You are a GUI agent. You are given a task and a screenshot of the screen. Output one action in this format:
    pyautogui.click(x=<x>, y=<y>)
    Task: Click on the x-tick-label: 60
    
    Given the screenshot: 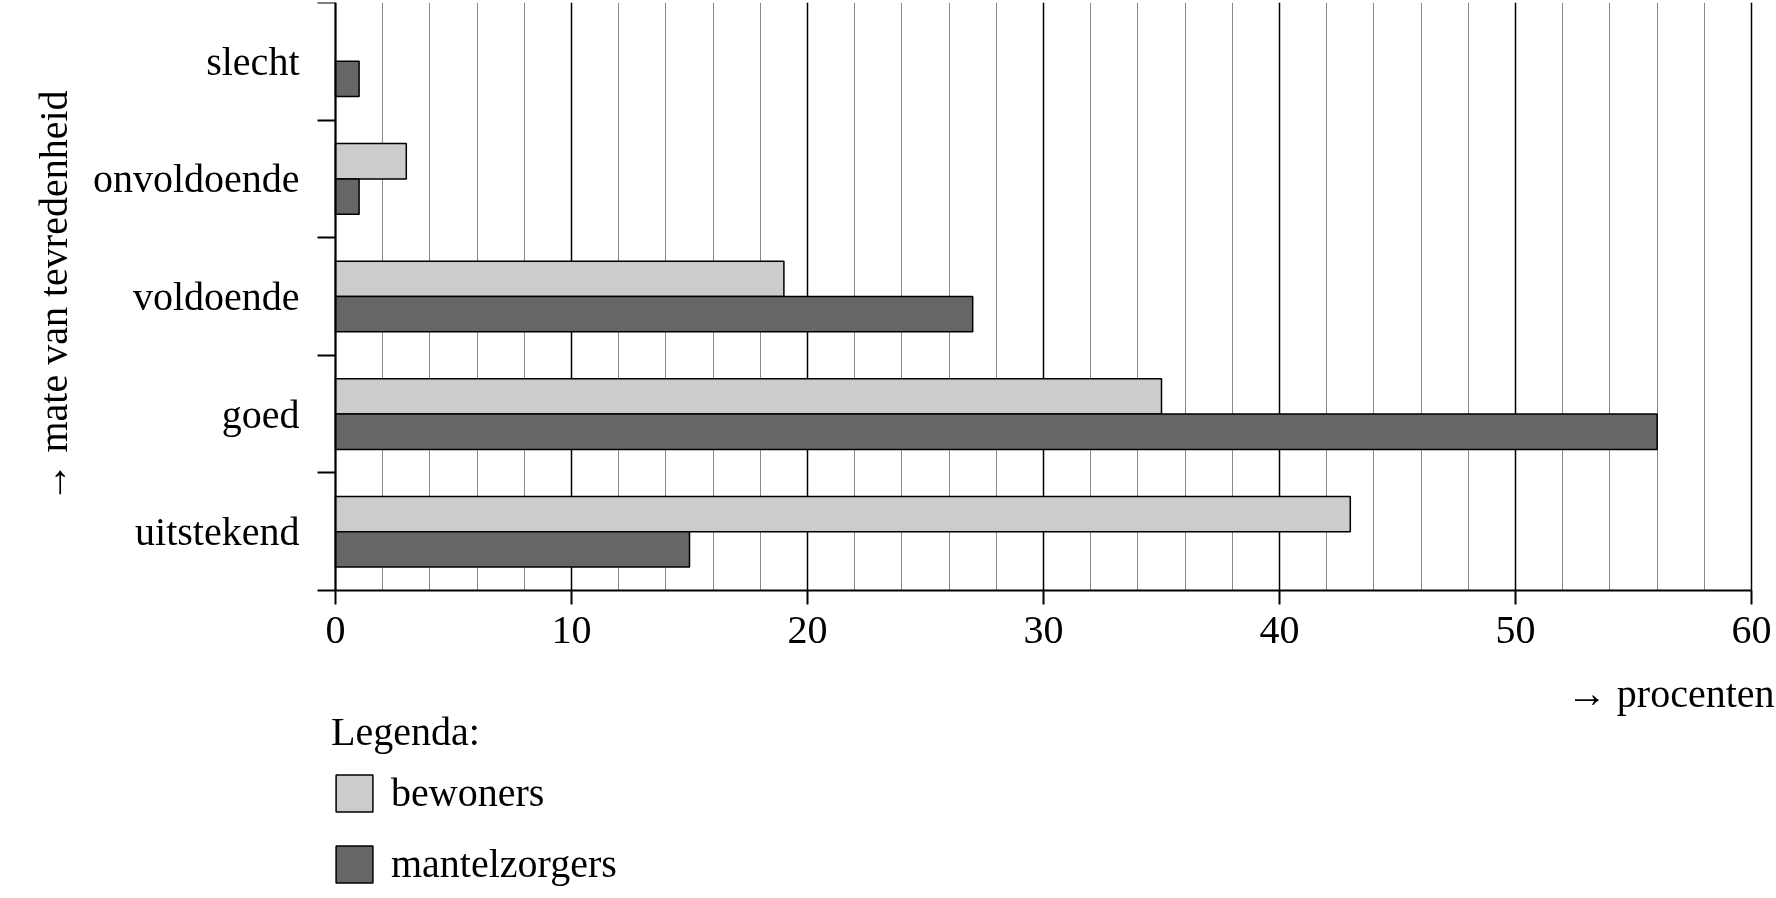 What is the action you would take?
    pyautogui.click(x=1751, y=629)
    